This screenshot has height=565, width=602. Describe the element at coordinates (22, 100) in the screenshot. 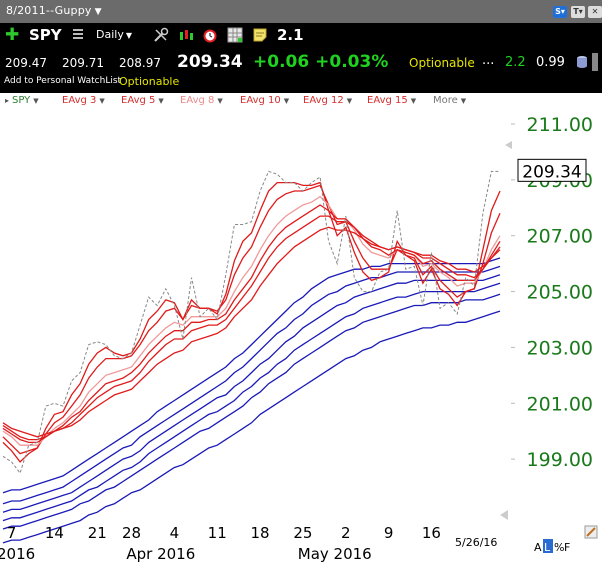

I see `legend-item-spy: ▸ SPY ▼` at that location.